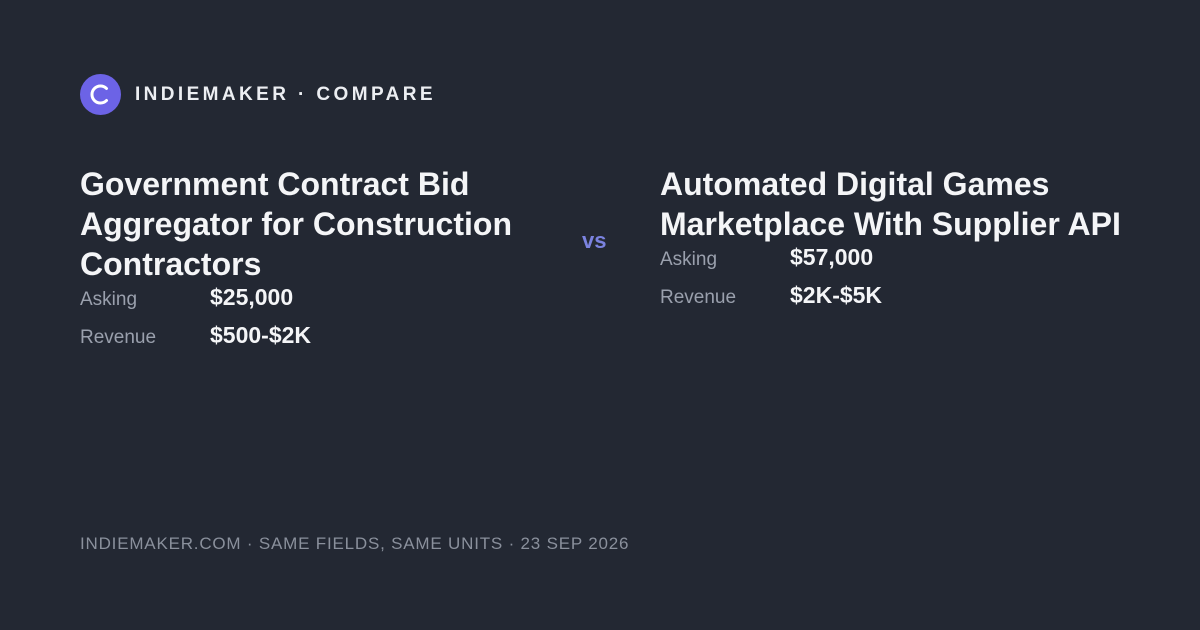  What do you see at coordinates (252, 297) in the screenshot?
I see `field-value: $25,000` at bounding box center [252, 297].